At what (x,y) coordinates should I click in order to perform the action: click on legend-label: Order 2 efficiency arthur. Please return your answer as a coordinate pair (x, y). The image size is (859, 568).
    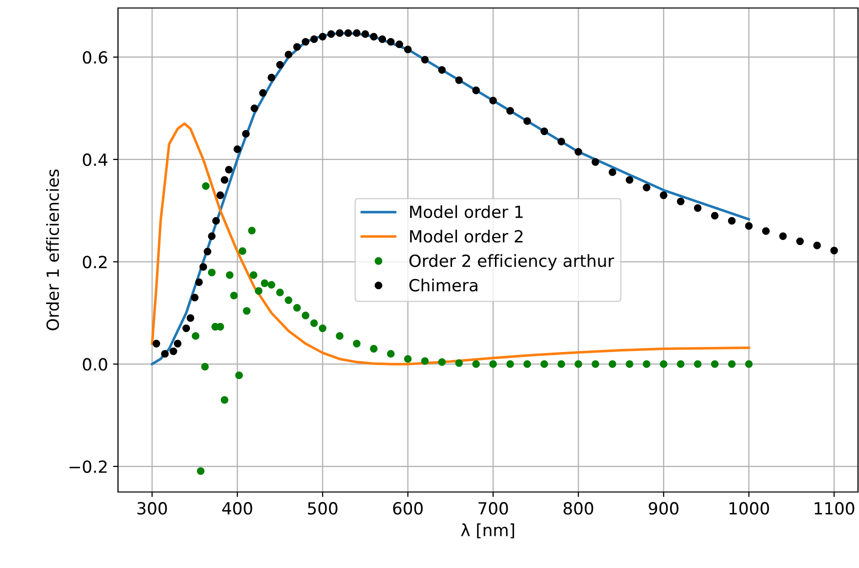
    Looking at the image, I should click on (511, 262).